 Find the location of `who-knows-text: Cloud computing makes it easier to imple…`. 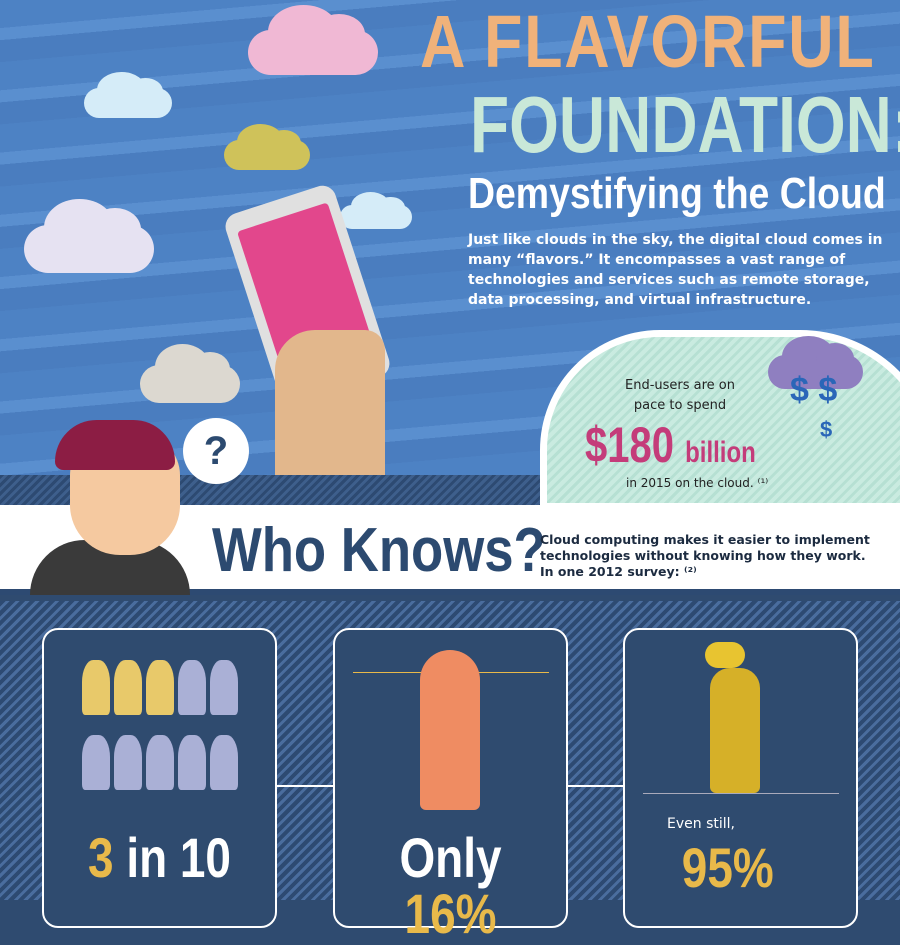

who-knows-text: Cloud computing makes it easier to imple… is located at coordinates (705, 555).